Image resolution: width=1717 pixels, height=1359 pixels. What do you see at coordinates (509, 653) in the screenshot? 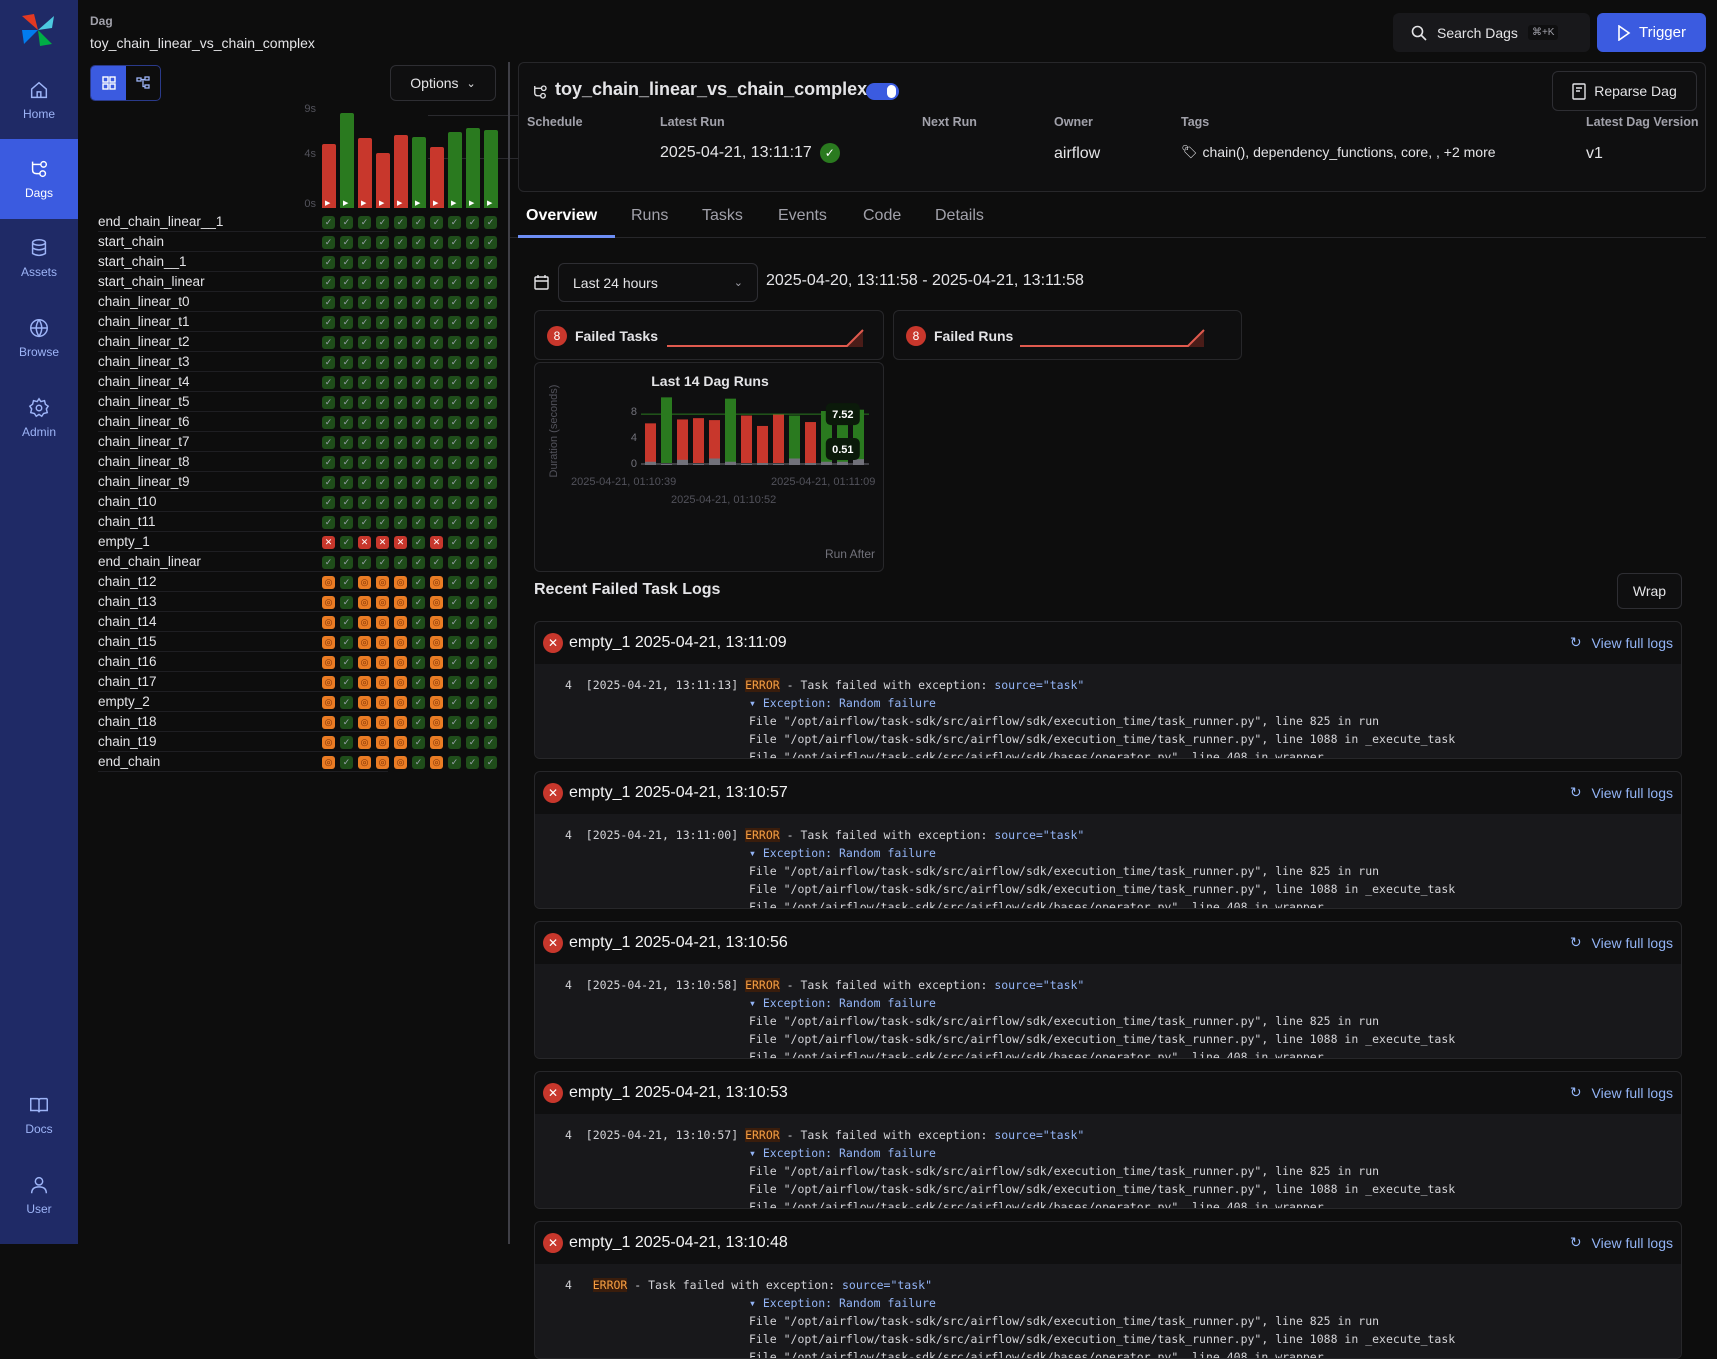
I see `panel-resize-handle` at bounding box center [509, 653].